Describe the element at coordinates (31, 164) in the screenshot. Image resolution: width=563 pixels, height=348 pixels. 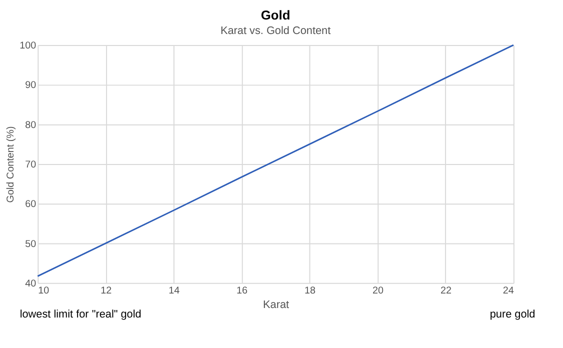
I see `y-tick-label: 70` at that location.